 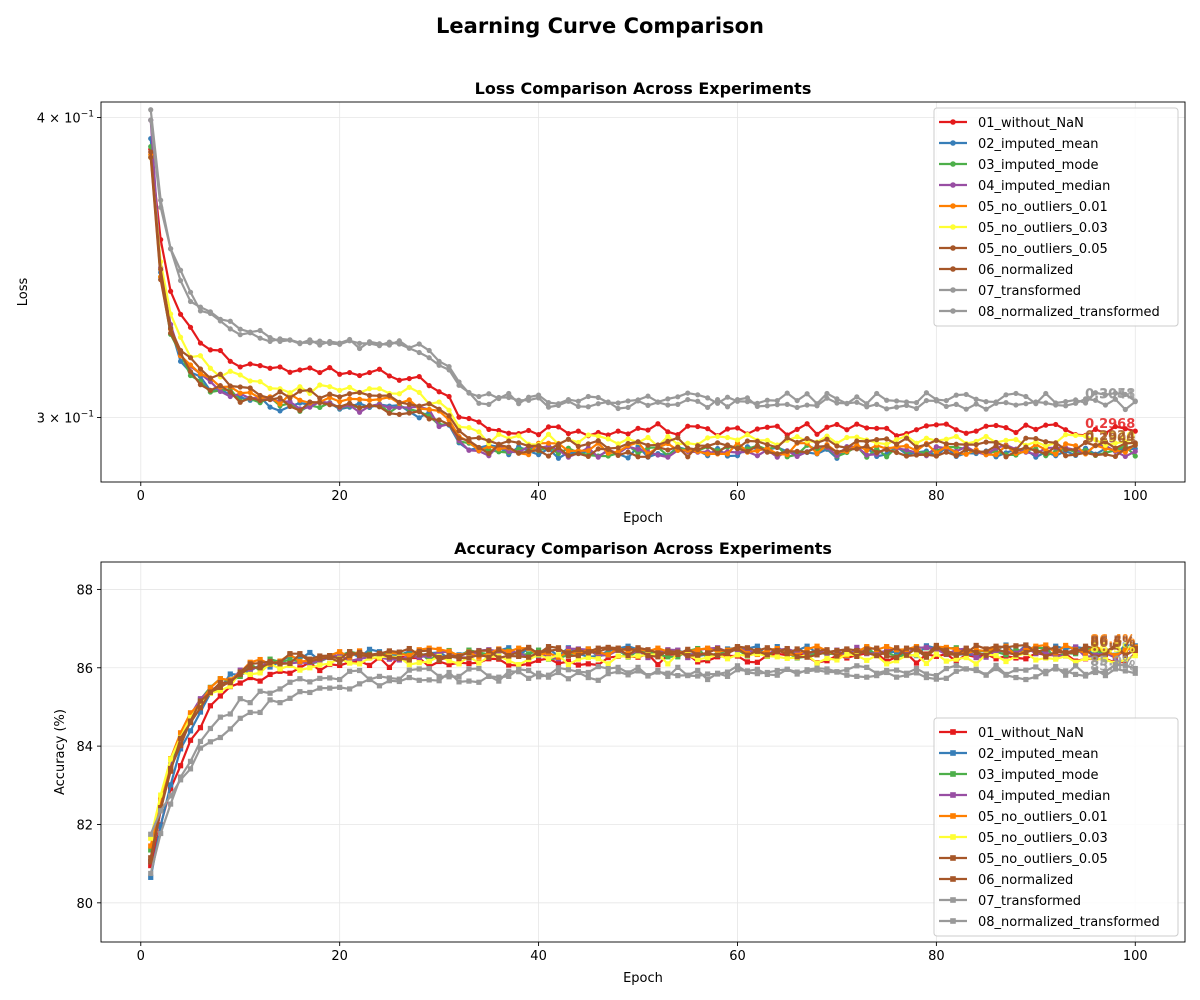 I want to click on legend-label: 04_imputed_median, so click(x=1044, y=796).